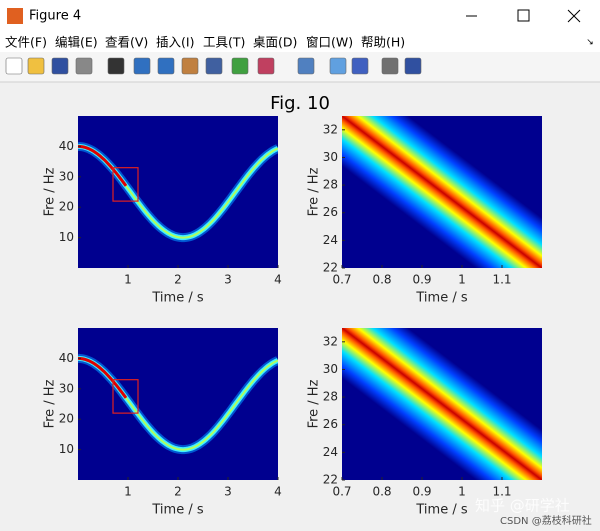 The height and width of the screenshot is (531, 600). Describe the element at coordinates (175, 42) in the screenshot. I see `menu-item: 插入(I)` at that location.